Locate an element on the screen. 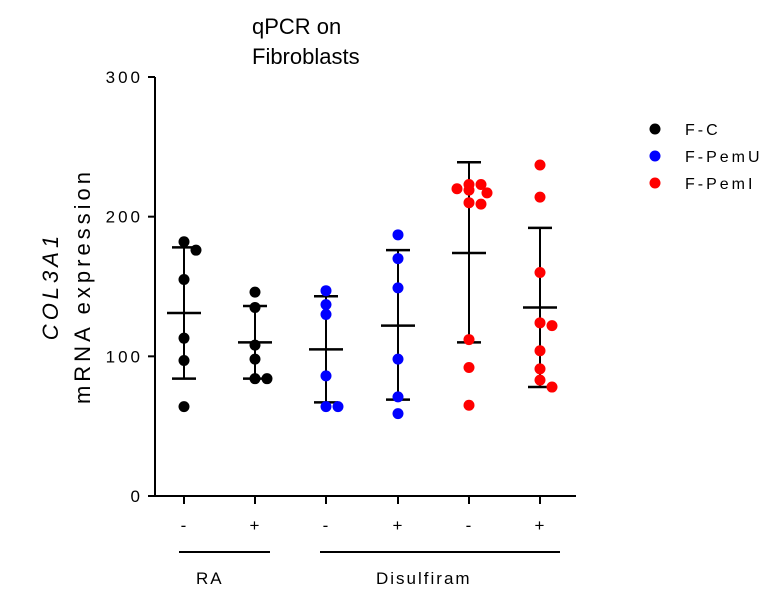 The width and height of the screenshot is (784, 591). group-label: RA is located at coordinates (210, 578).